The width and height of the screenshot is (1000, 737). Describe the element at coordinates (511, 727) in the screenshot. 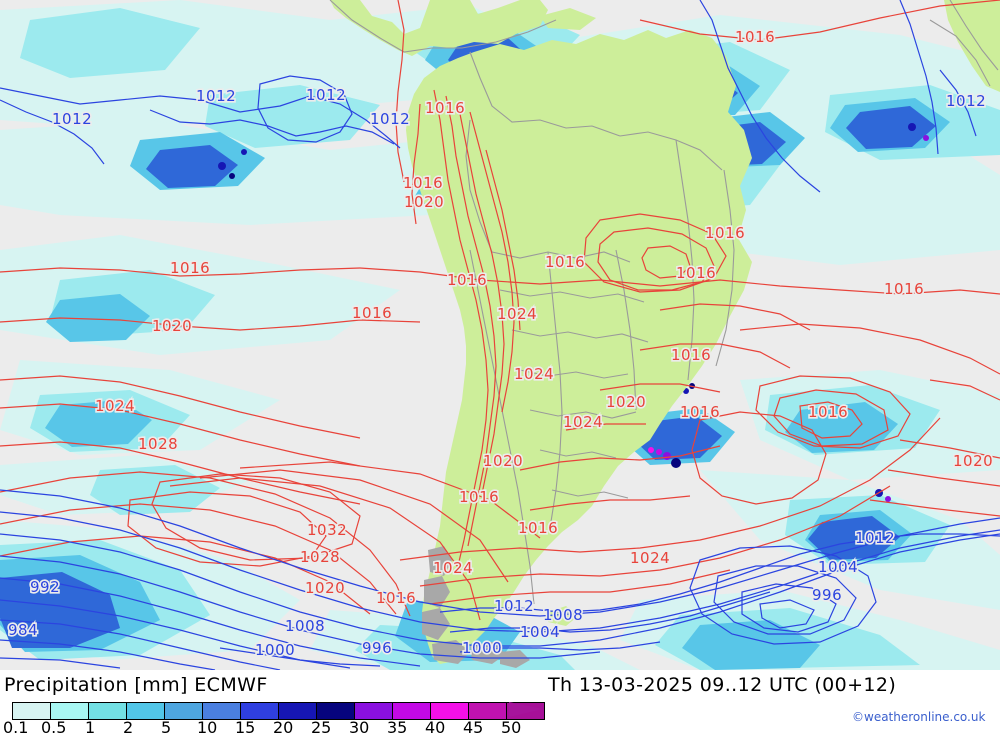

I see `colorbar-tick: 50` at that location.